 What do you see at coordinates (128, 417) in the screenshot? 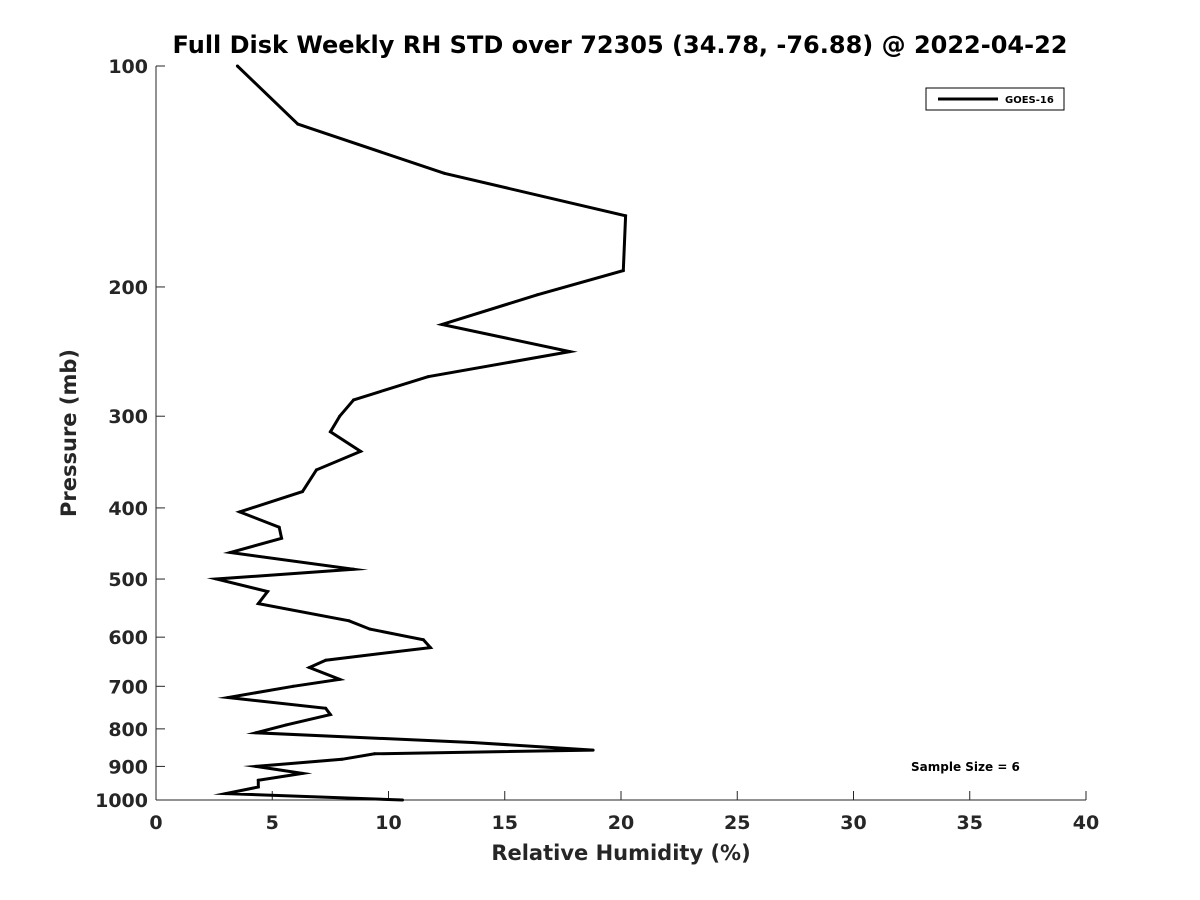
I see `y-tick-label: 300` at bounding box center [128, 417].